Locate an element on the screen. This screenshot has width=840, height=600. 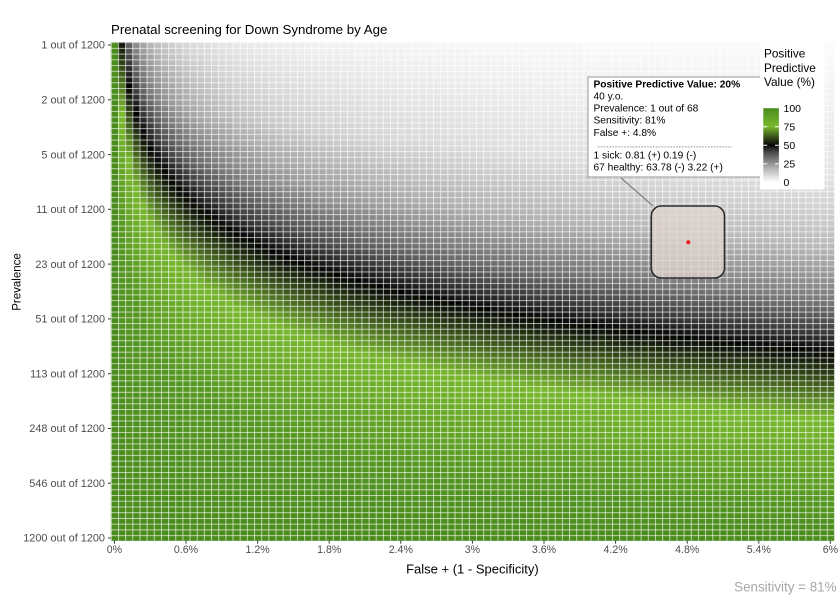
svg-text: Positive Predictive Value: 20% is located at coordinates (667, 84).